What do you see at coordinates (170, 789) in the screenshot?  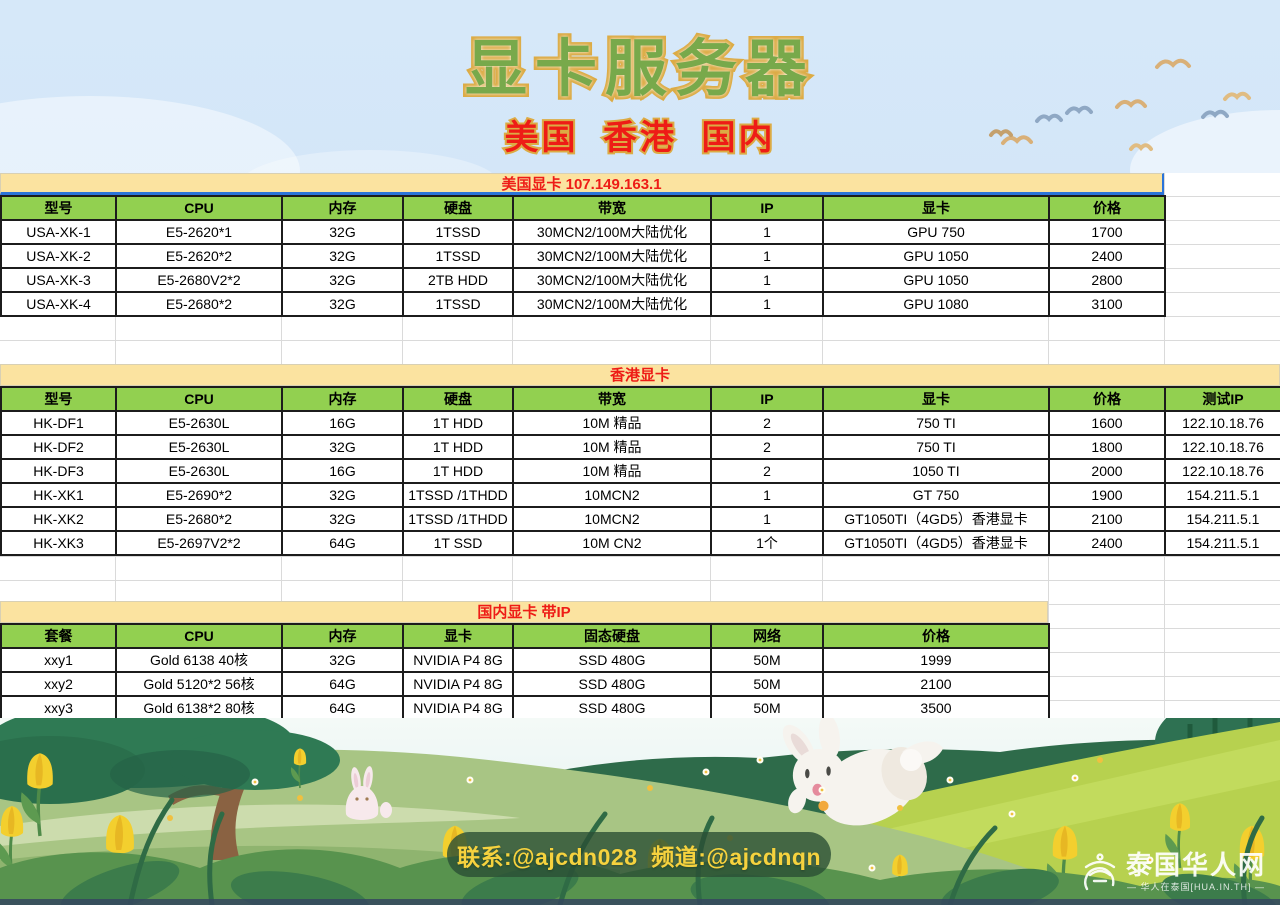 I see `tree` at bounding box center [170, 789].